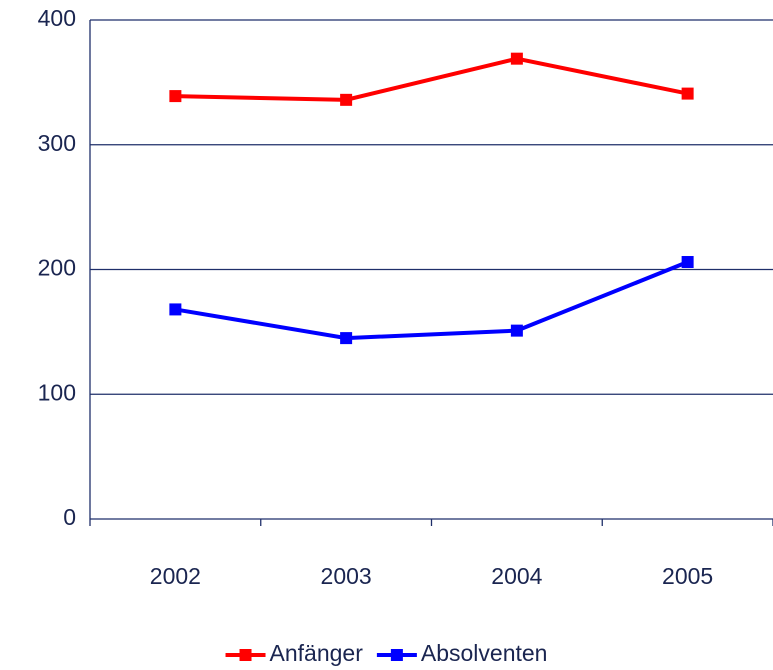  Describe the element at coordinates (687, 576) in the screenshot. I see `x-tick-label: 2005` at that location.